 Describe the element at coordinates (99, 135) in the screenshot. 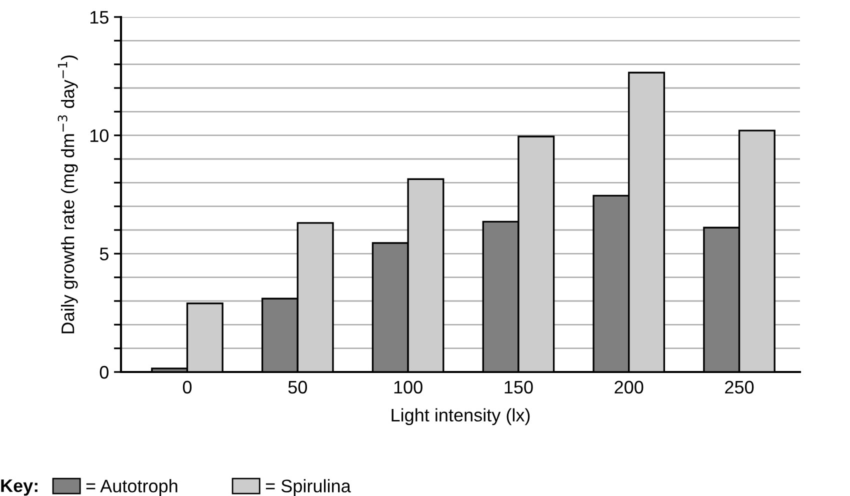

I see `y-tick-label: 10` at that location.